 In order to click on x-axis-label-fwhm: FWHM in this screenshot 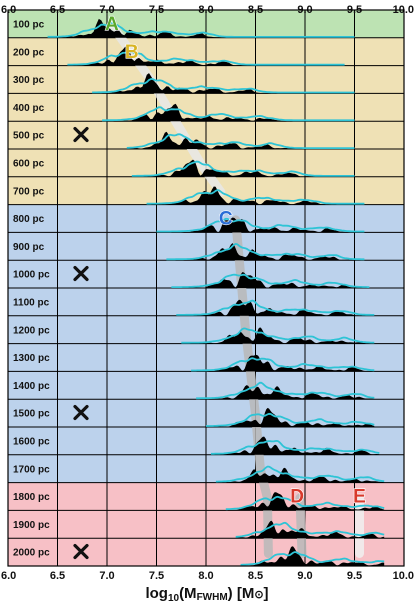, I will do `click(212, 597)`.